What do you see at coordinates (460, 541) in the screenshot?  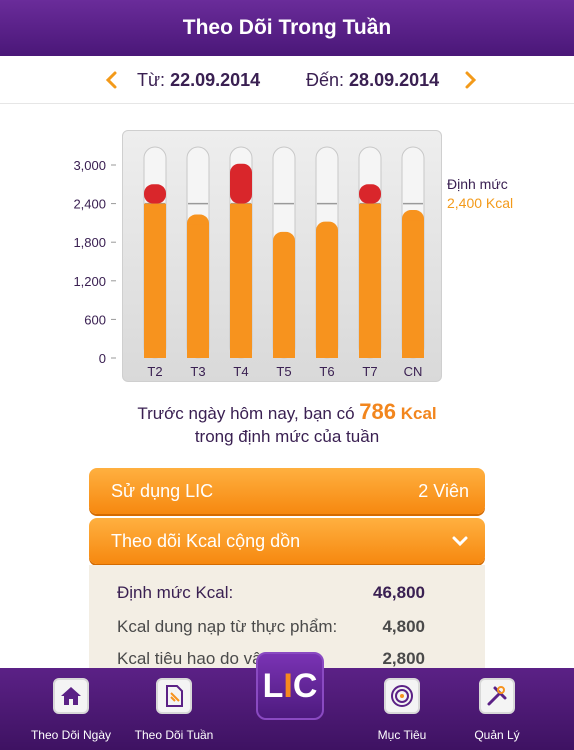 I see `chevron-down-icon` at bounding box center [460, 541].